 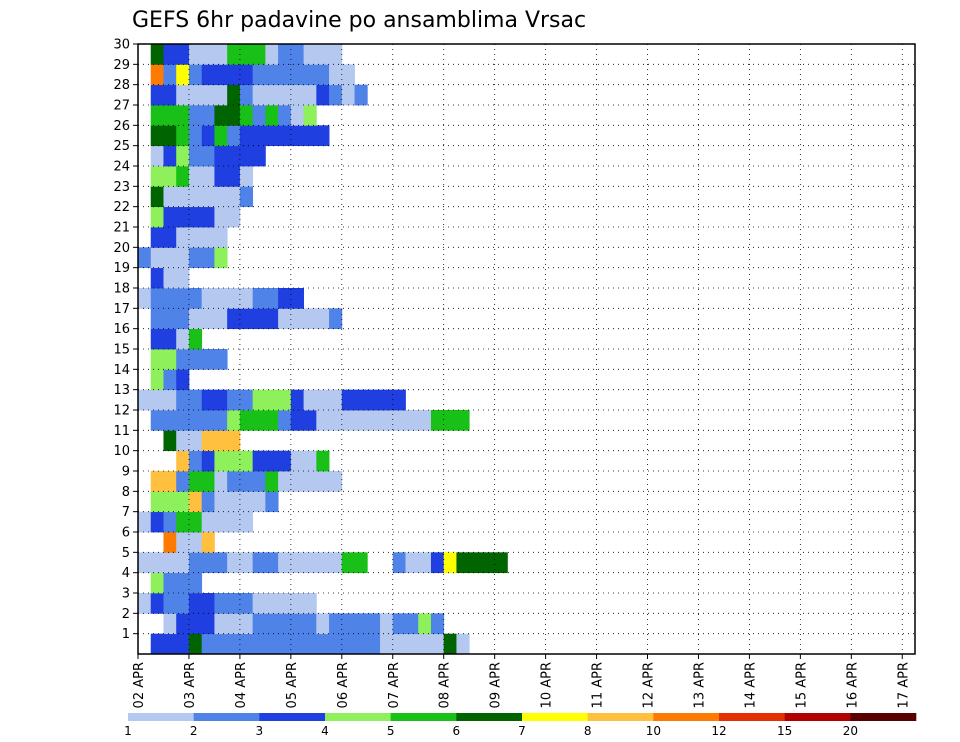 I want to click on colorbar-label: 8, so click(x=588, y=731).